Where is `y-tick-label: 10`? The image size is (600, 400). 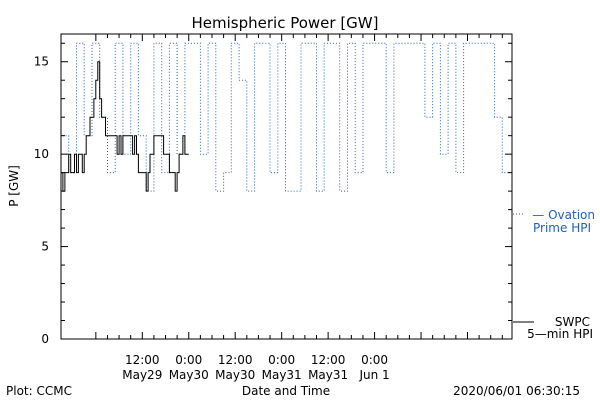
y-tick-label: 10 is located at coordinates (41, 154).